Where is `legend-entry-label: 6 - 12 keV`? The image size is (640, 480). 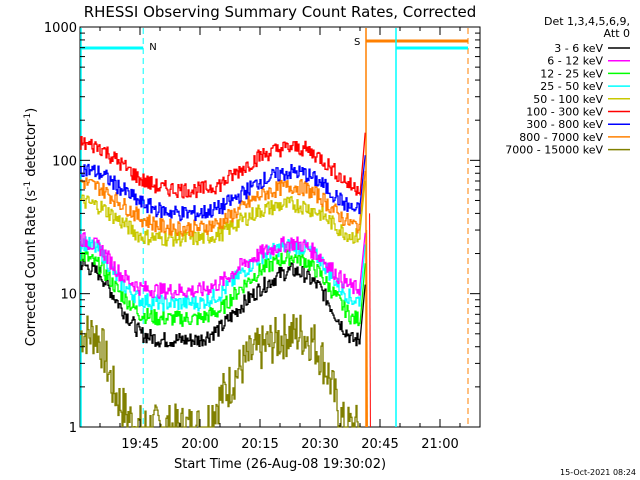
legend-entry-label: 6 - 12 keV is located at coordinates (575, 61).